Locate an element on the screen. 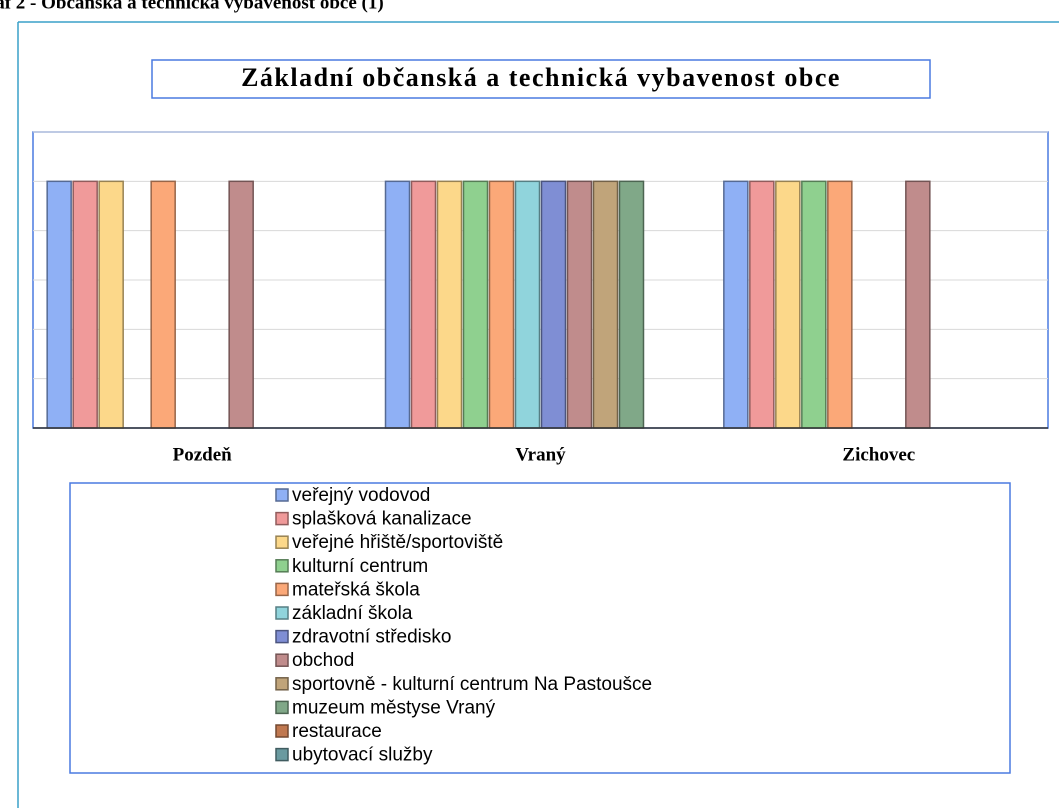 This screenshot has width=1059, height=808. legend-label: restaurace is located at coordinates (337, 731).